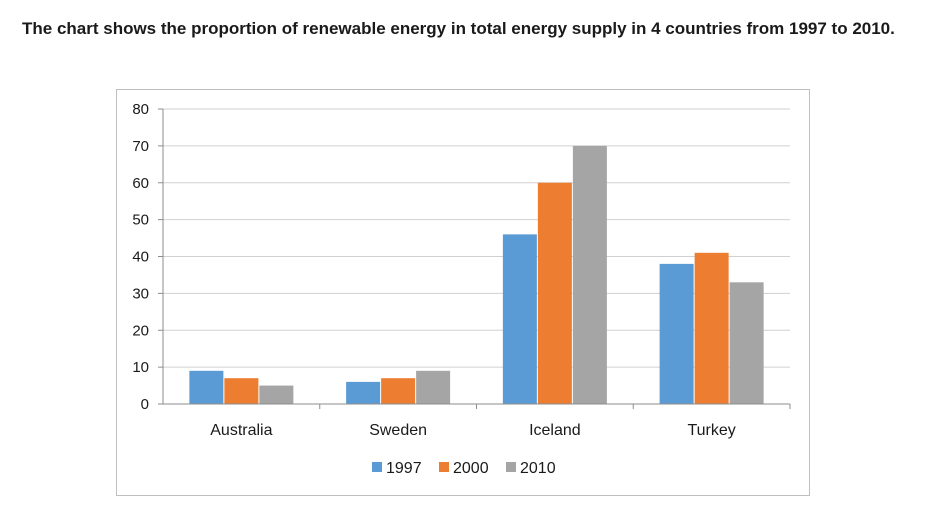 The height and width of the screenshot is (508, 948). Describe the element at coordinates (589, 274) in the screenshot. I see `bar-iceland-2010` at that location.